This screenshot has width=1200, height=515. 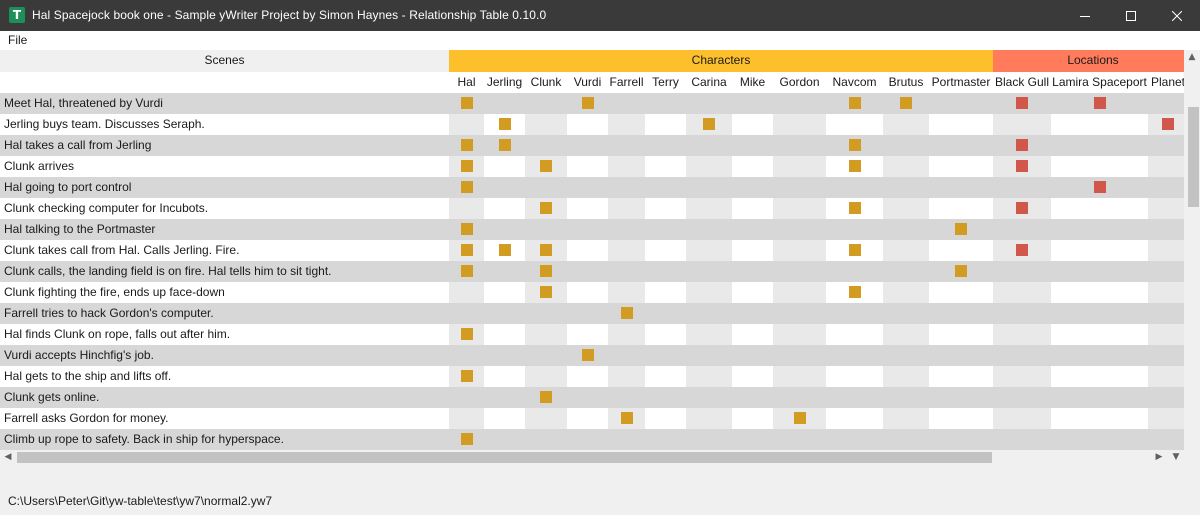 What do you see at coordinates (709, 82) in the screenshot?
I see `character-header: Carina` at bounding box center [709, 82].